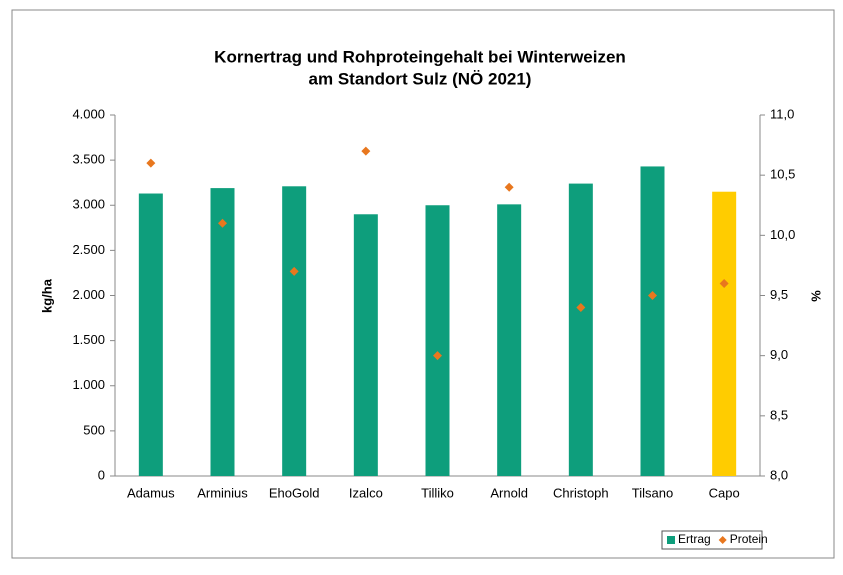  I want to click on legend-label: Ertrag, so click(694, 539).